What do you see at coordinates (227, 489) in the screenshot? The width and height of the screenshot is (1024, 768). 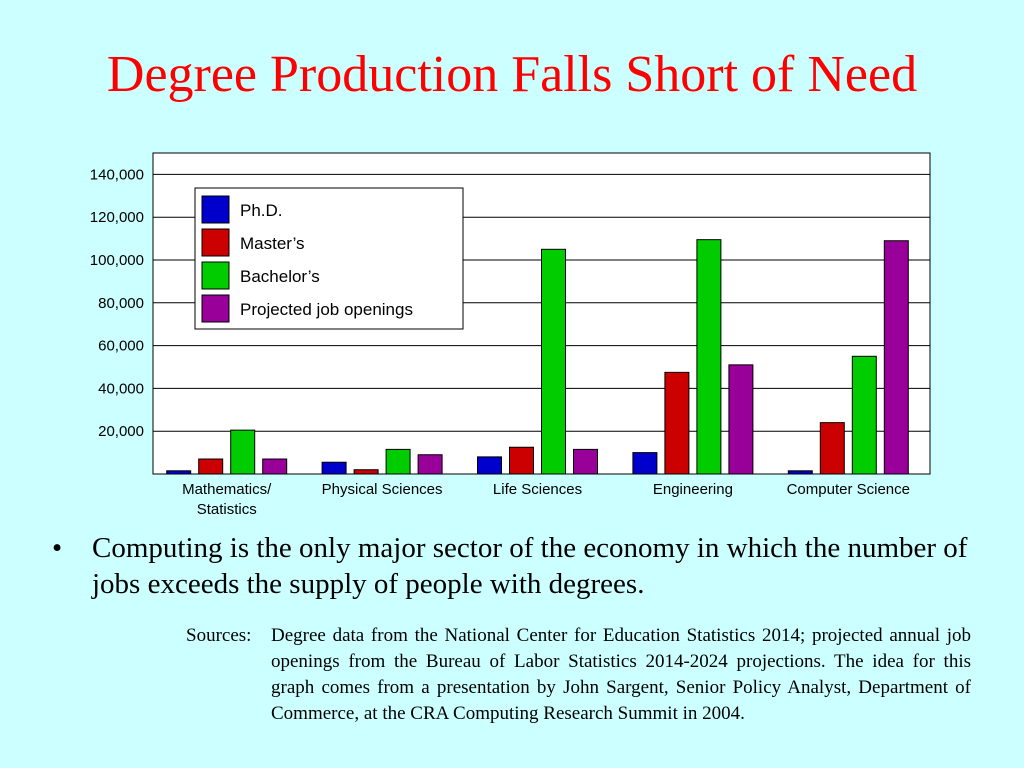 I see `x-category-label: Mathematics/` at bounding box center [227, 489].